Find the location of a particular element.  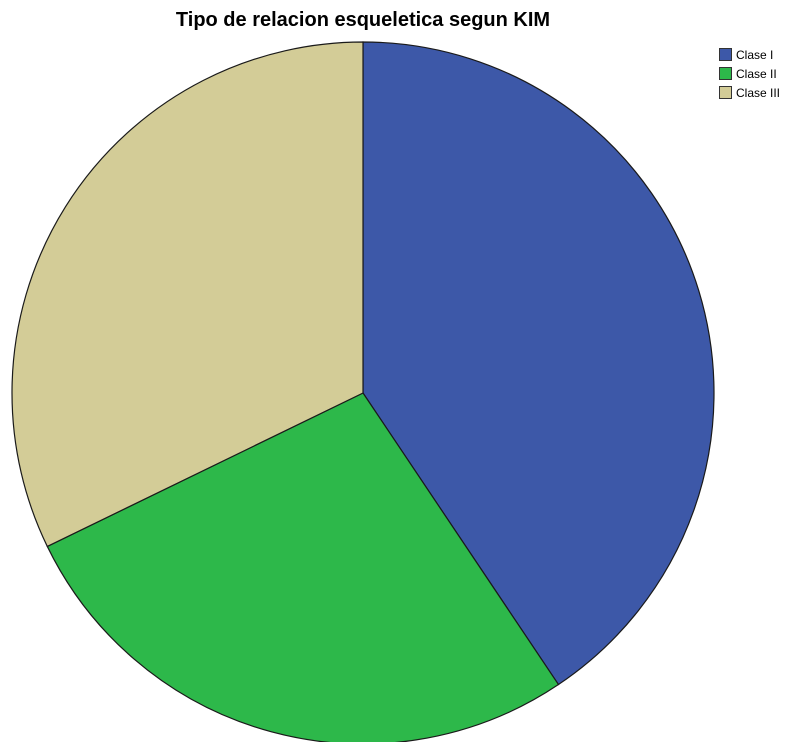

legend: Clase I Clase II Clase III is located at coordinates (749, 73).